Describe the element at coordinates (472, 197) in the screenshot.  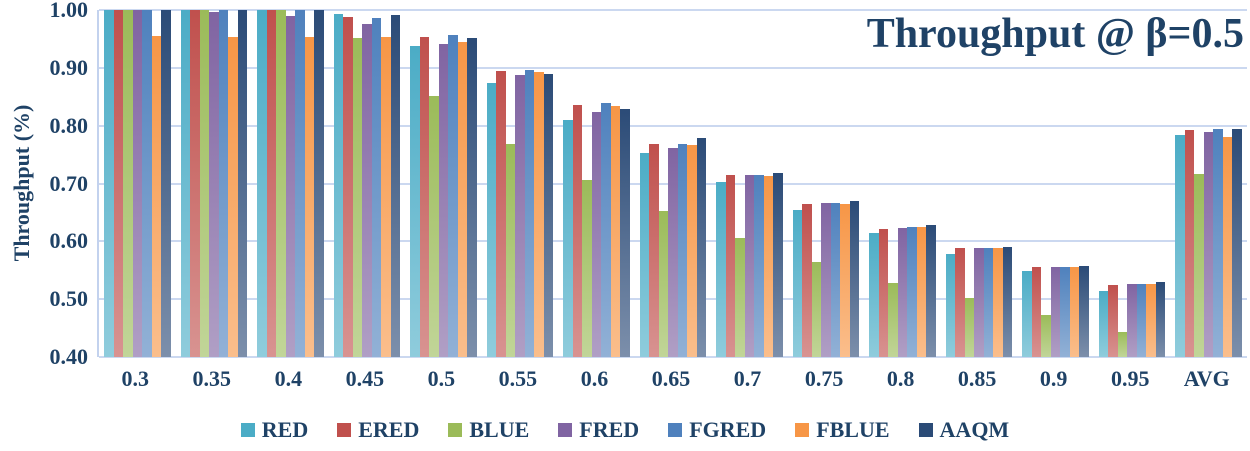
I see `bar-aaqm-0.5` at that location.